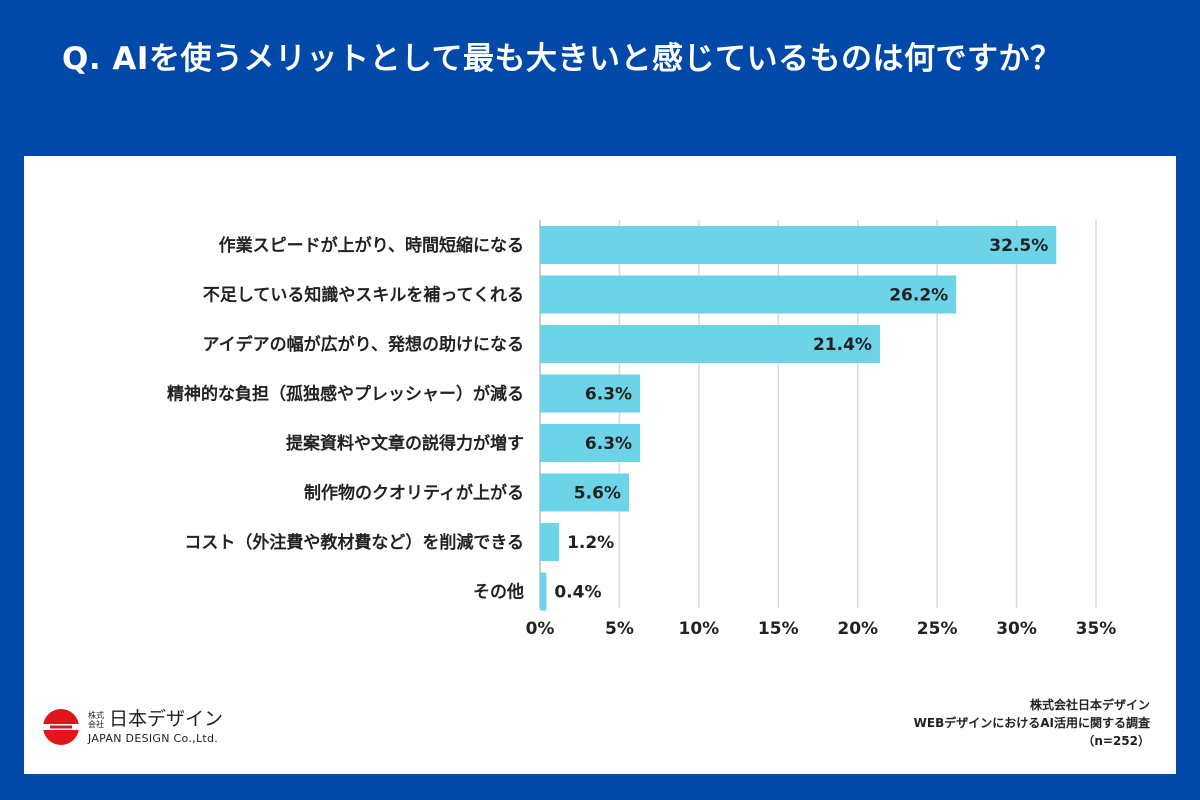 The width and height of the screenshot is (1200, 800). I want to click on x-tick-label: 0%, so click(540, 629).